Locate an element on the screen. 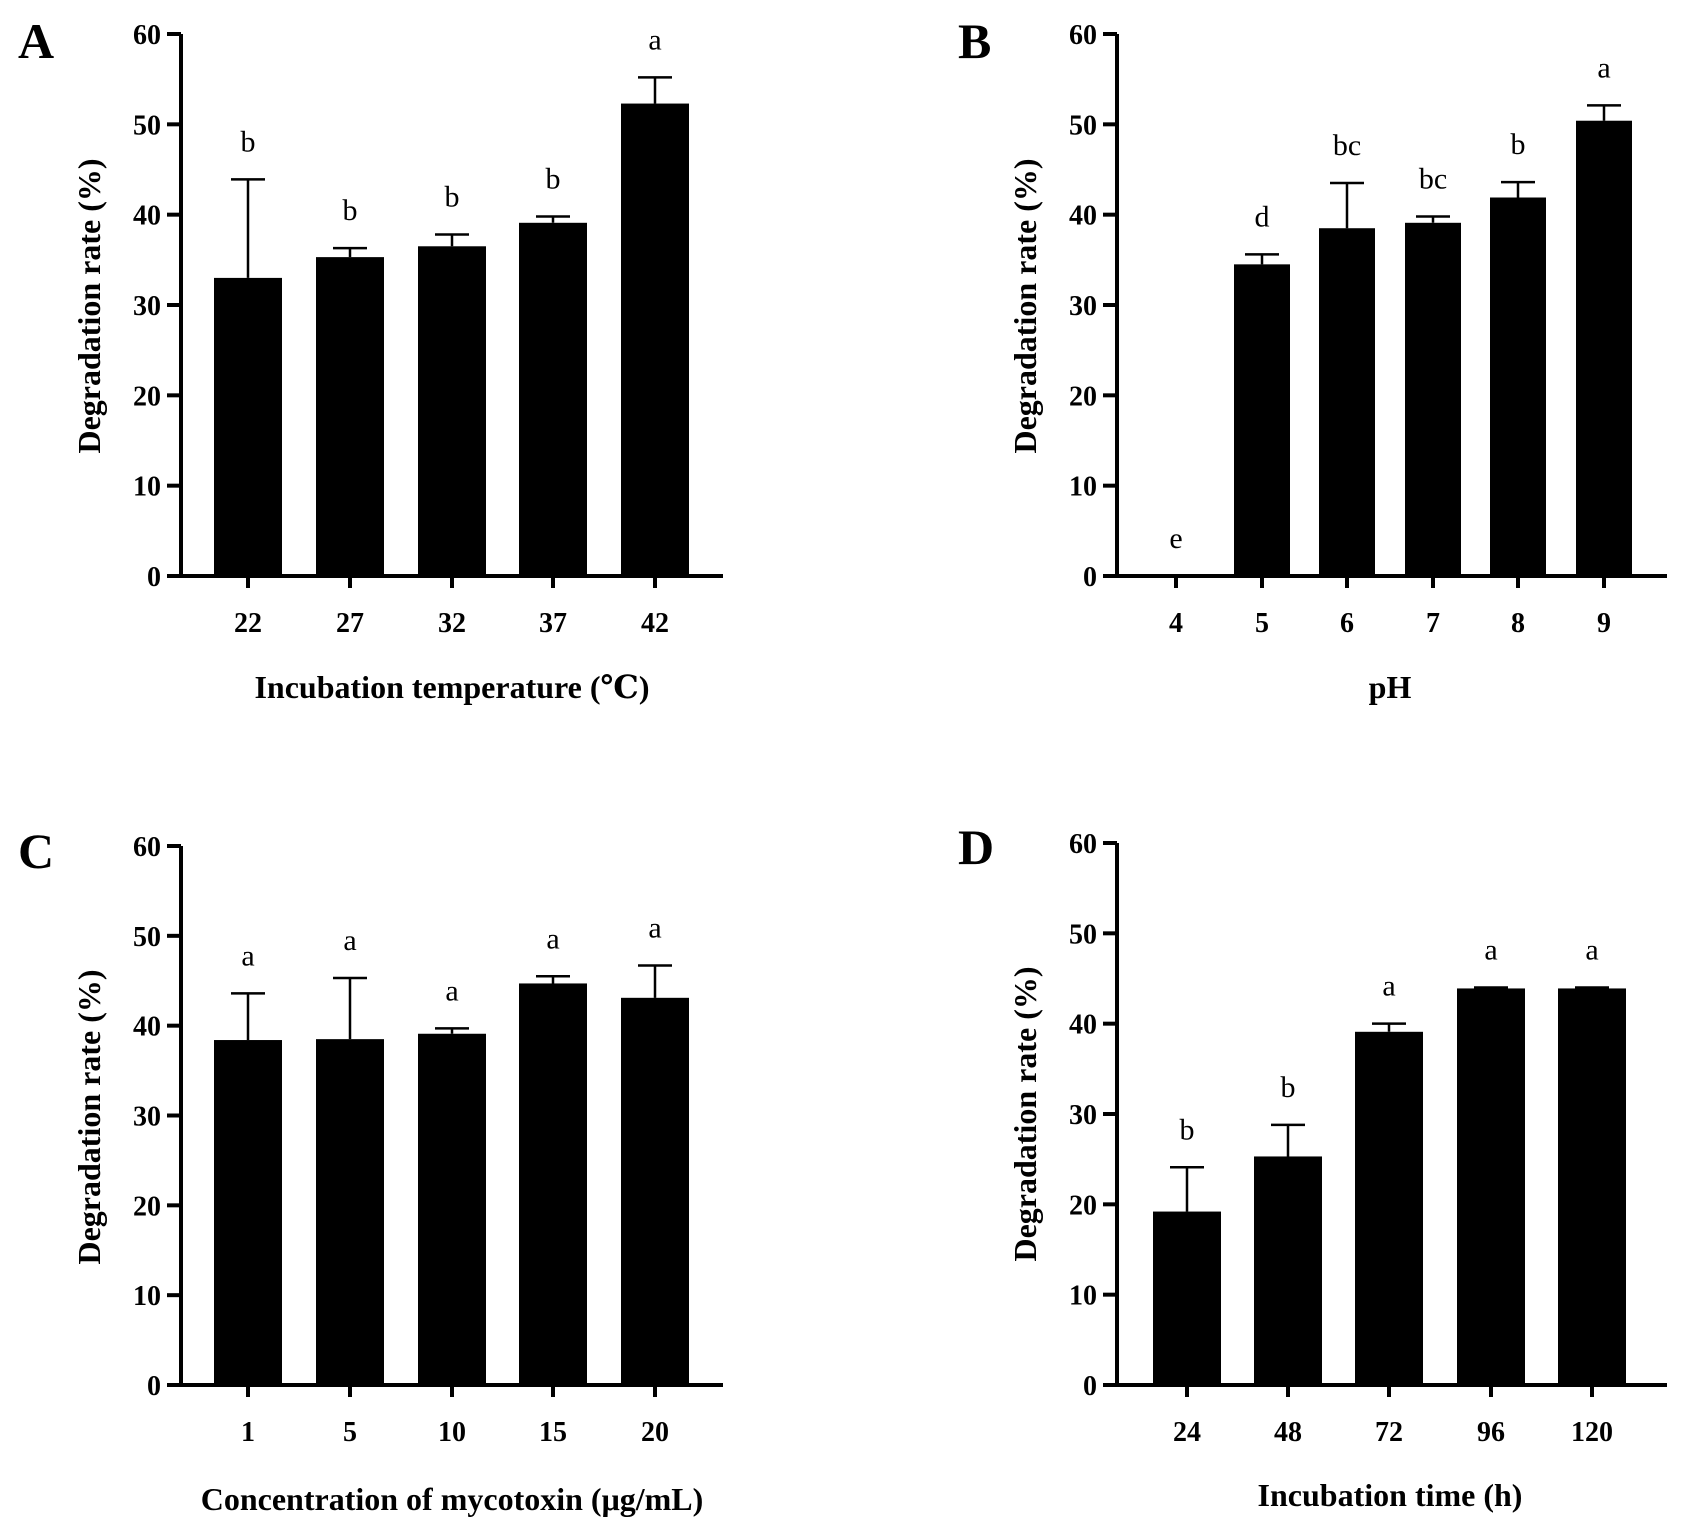 The width and height of the screenshot is (1682, 1532). x-tick-label: 9 is located at coordinates (1604, 623).